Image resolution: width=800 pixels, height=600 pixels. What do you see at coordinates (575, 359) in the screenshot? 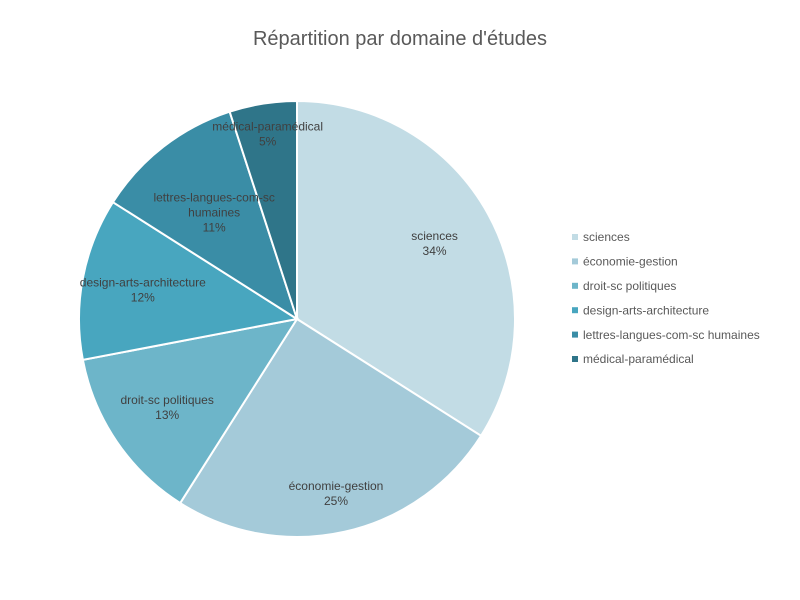
I see `legend-swatch-medical-paramedical` at bounding box center [575, 359].